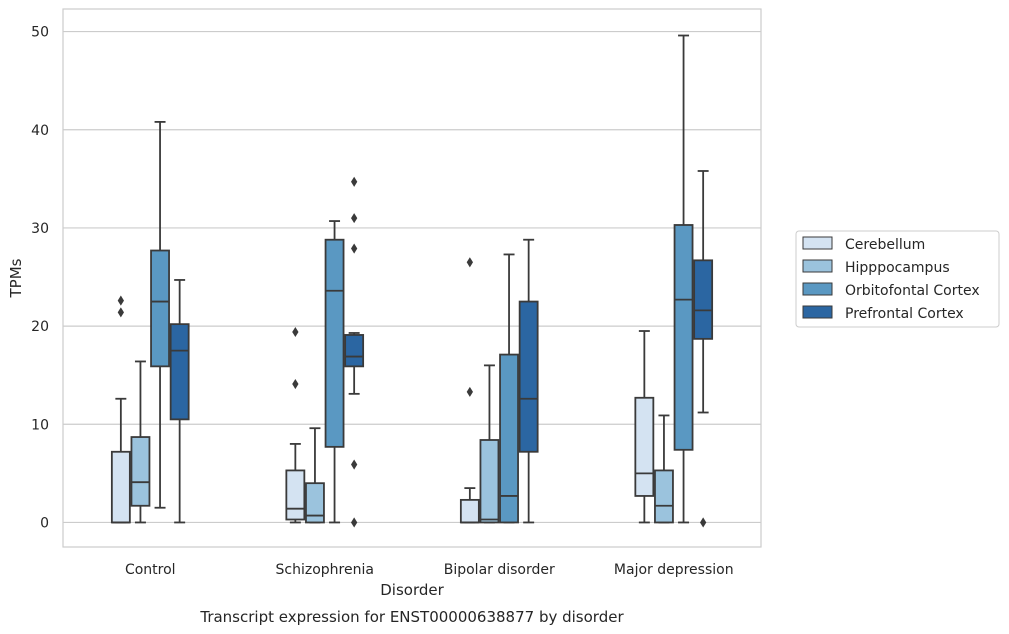  What do you see at coordinates (904, 314) in the screenshot?
I see `legend-label: Prefrontal Cortex` at bounding box center [904, 314].